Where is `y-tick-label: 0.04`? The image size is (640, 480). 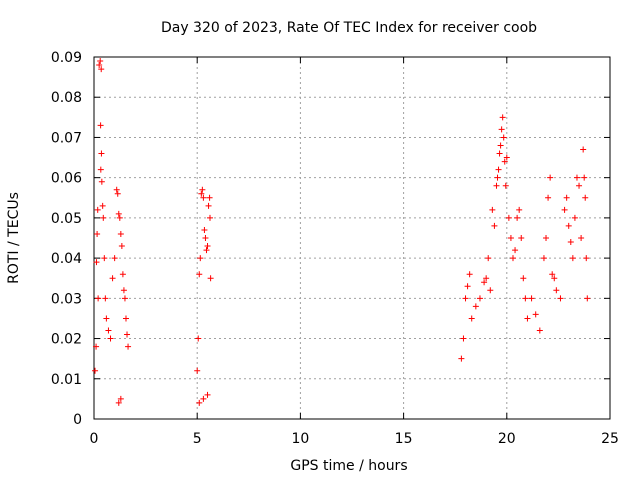 y-tick-label: 0.04 is located at coordinates (66, 259).